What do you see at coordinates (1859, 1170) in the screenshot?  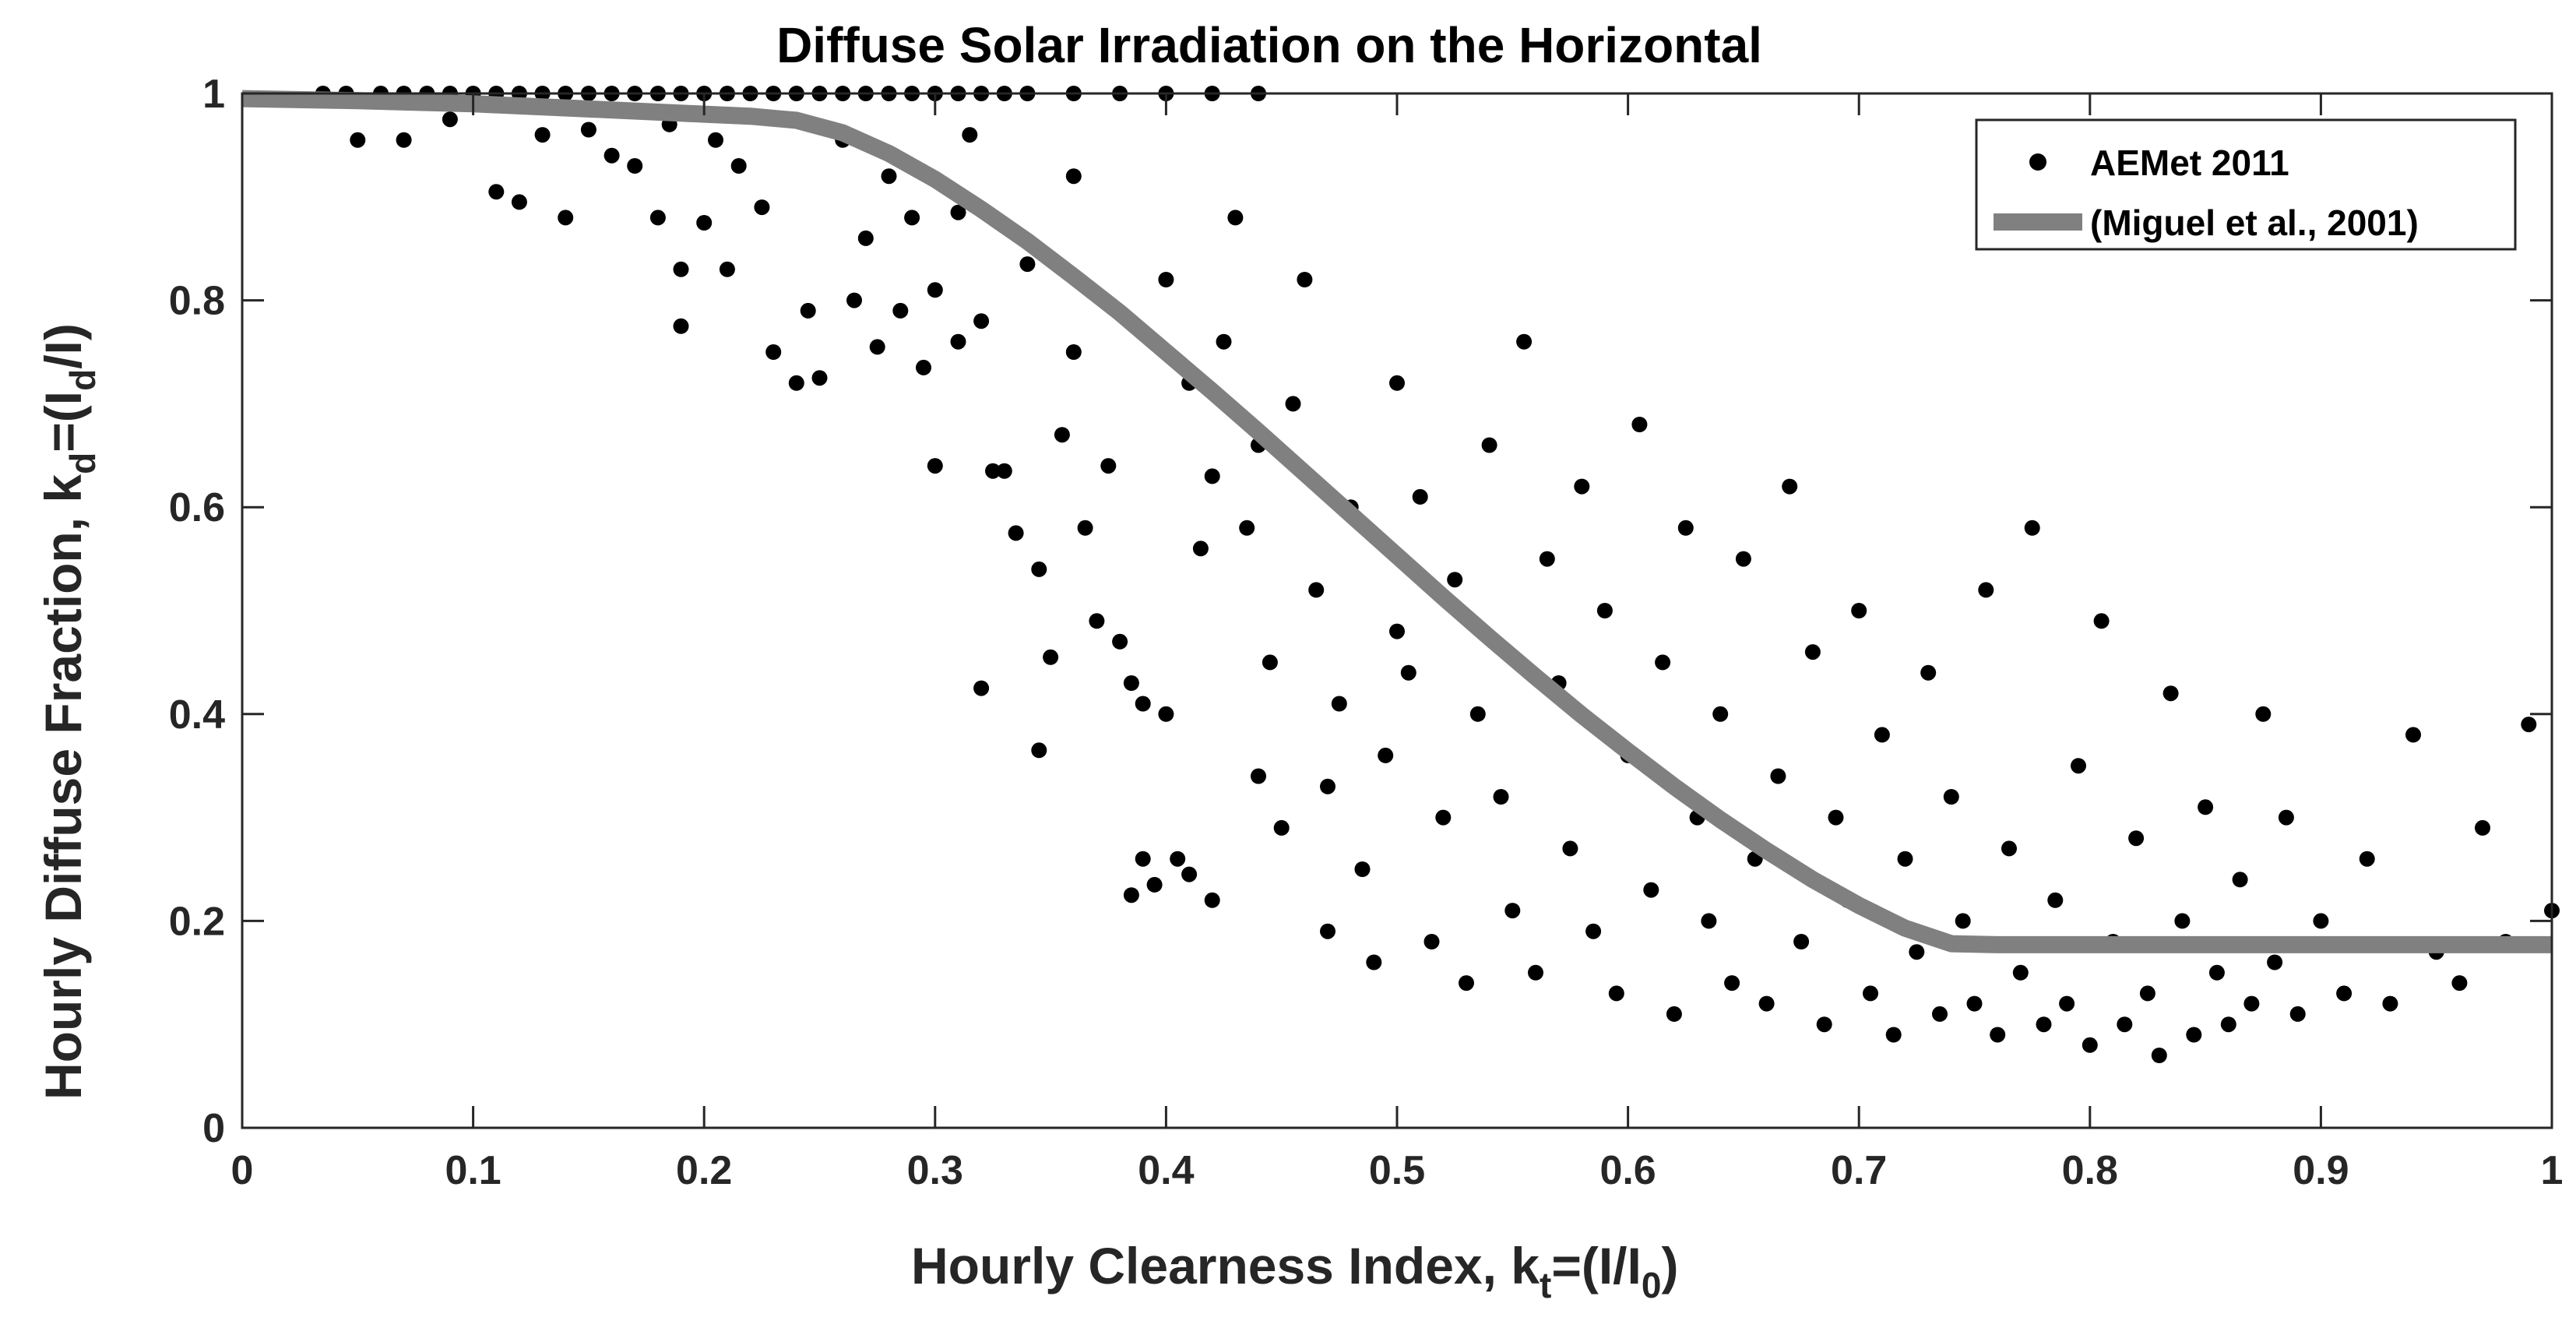 I see `x-tick-label-7: 0.7` at bounding box center [1859, 1170].